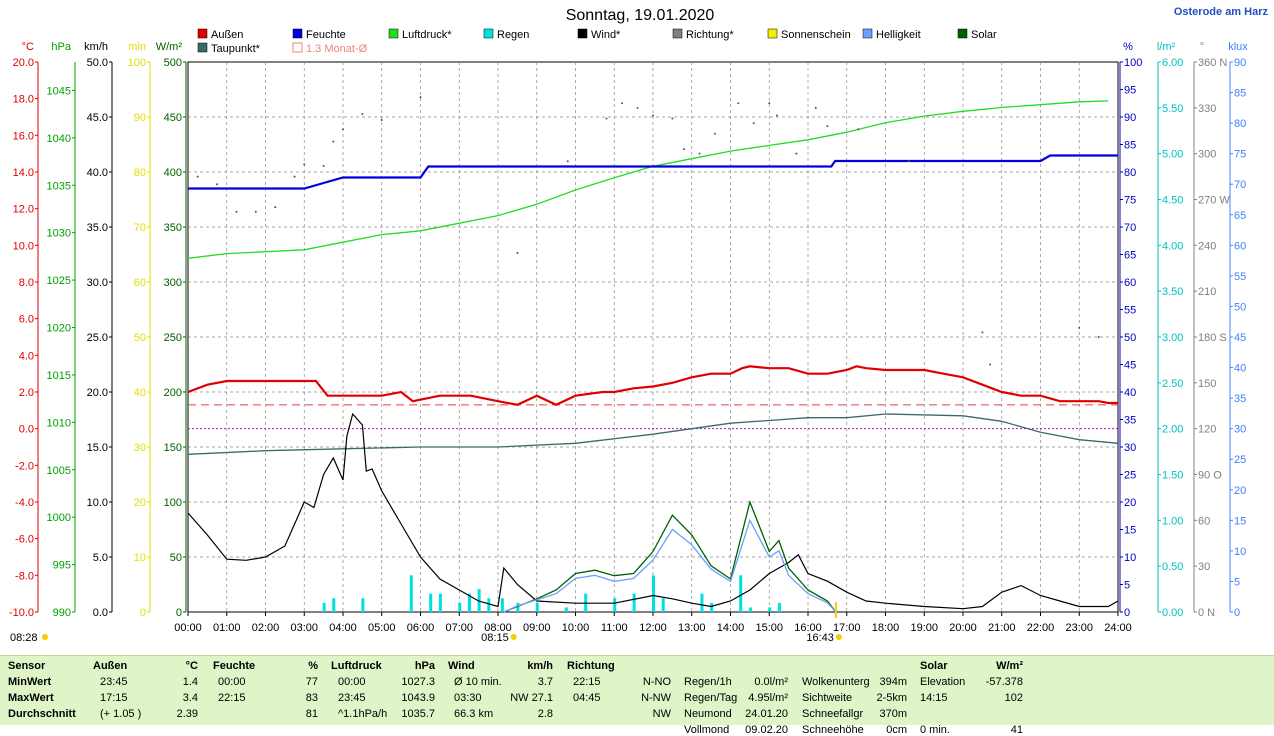  Describe the element at coordinates (169, 47) in the screenshot. I see `left-axis-unit: W/m²` at that location.